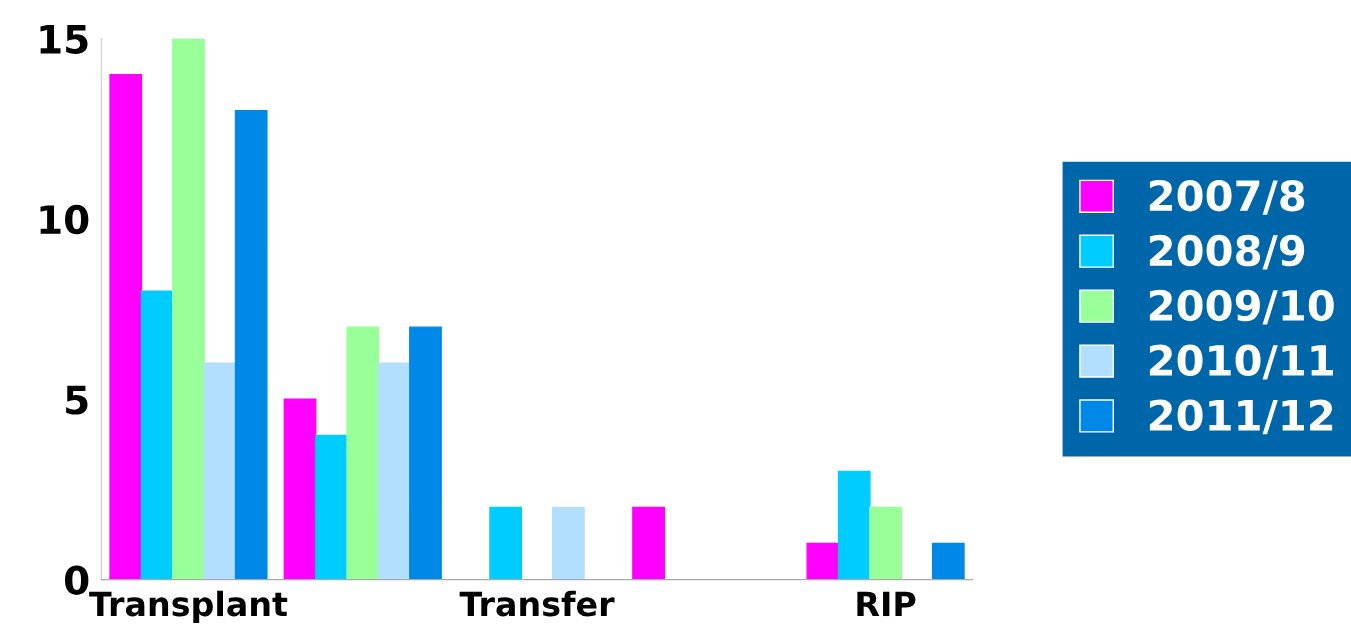  I want to click on y-tick-label: 5, so click(77, 400).